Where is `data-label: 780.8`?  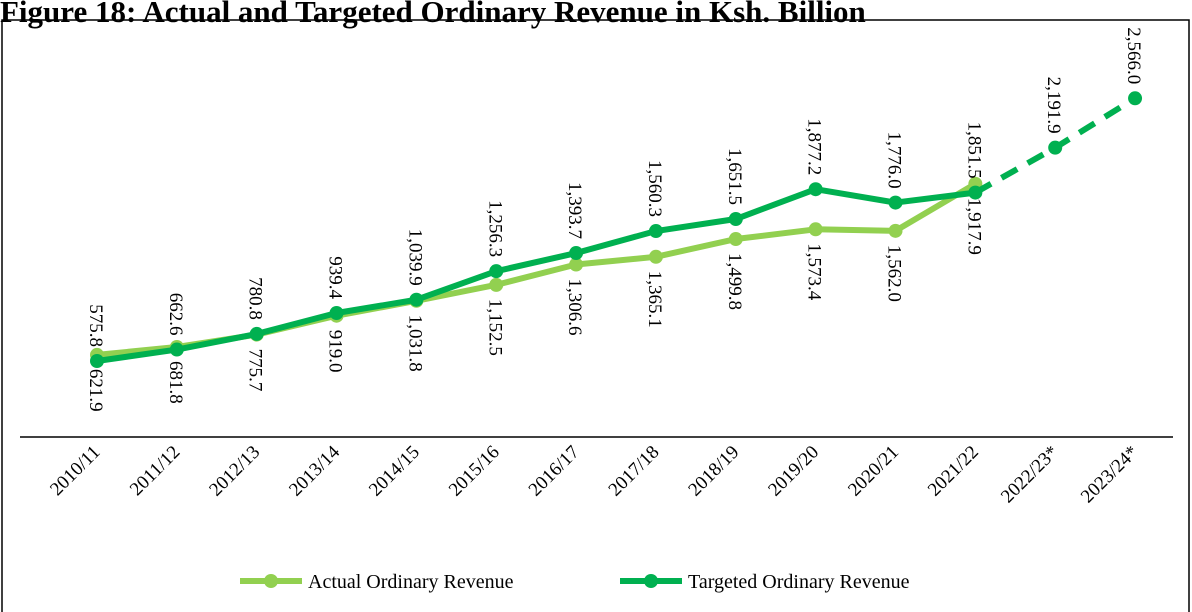 data-label: 780.8 is located at coordinates (255, 298).